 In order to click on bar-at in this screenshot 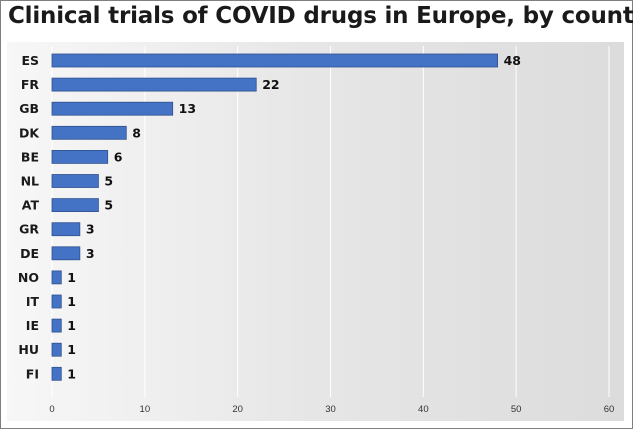, I will do `click(75, 205)`.